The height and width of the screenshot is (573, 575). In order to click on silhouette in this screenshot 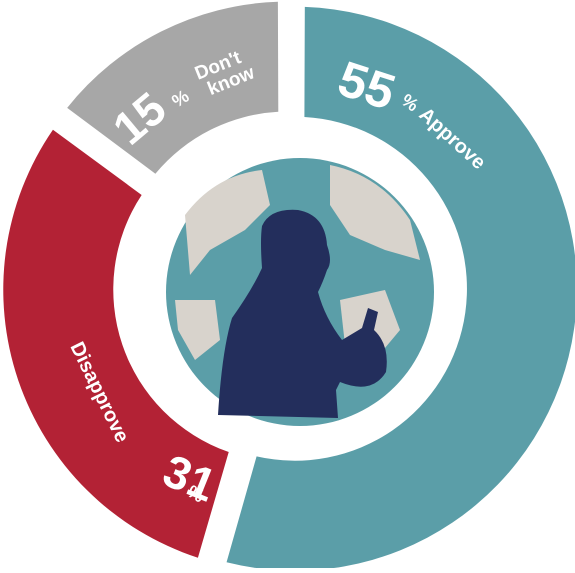, I will do `click(302, 313)`.